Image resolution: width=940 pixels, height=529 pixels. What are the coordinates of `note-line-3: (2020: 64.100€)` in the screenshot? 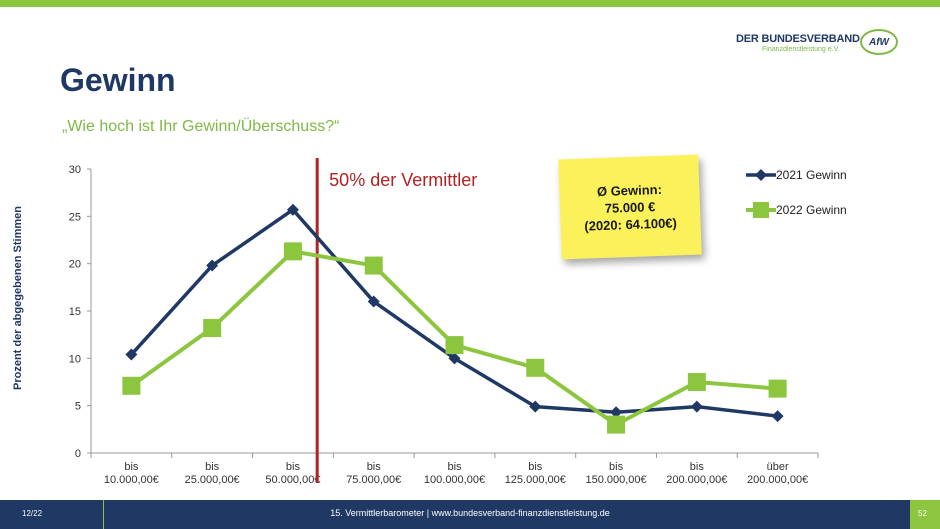 It's located at (631, 224).